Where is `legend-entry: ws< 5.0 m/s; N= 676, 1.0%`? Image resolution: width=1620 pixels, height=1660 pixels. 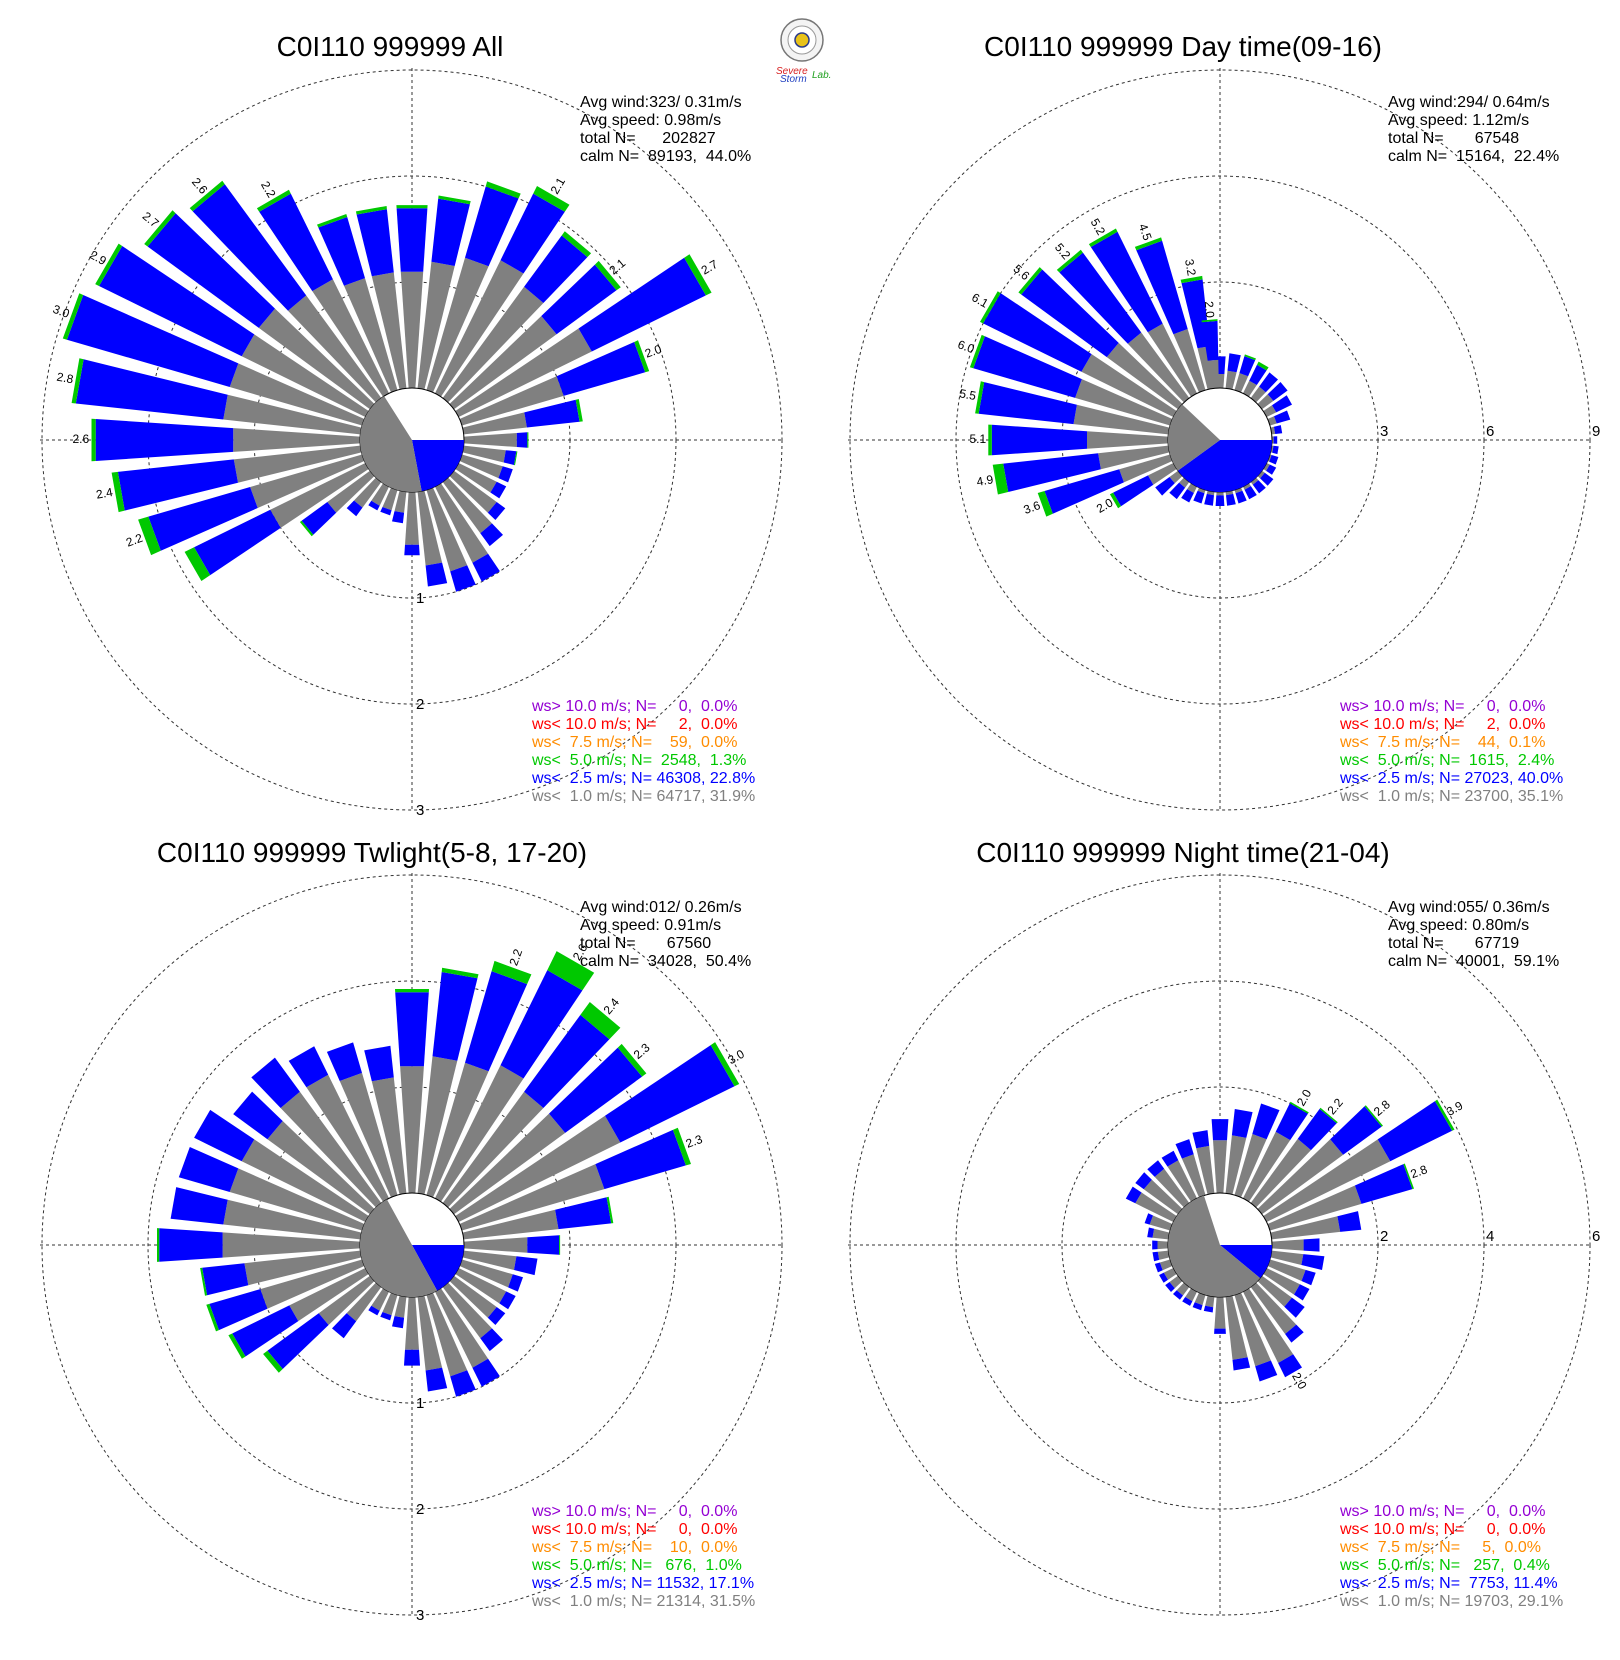
legend-entry: ws< 5.0 m/s; N= 676, 1.0% is located at coordinates (636, 1565).